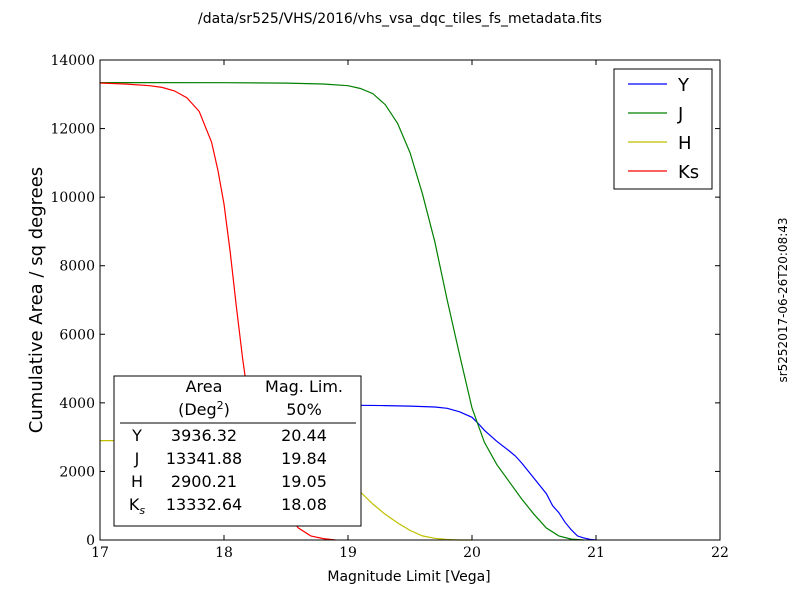  What do you see at coordinates (304, 458) in the screenshot?
I see `table-row-mag-lim: 19.84` at bounding box center [304, 458].